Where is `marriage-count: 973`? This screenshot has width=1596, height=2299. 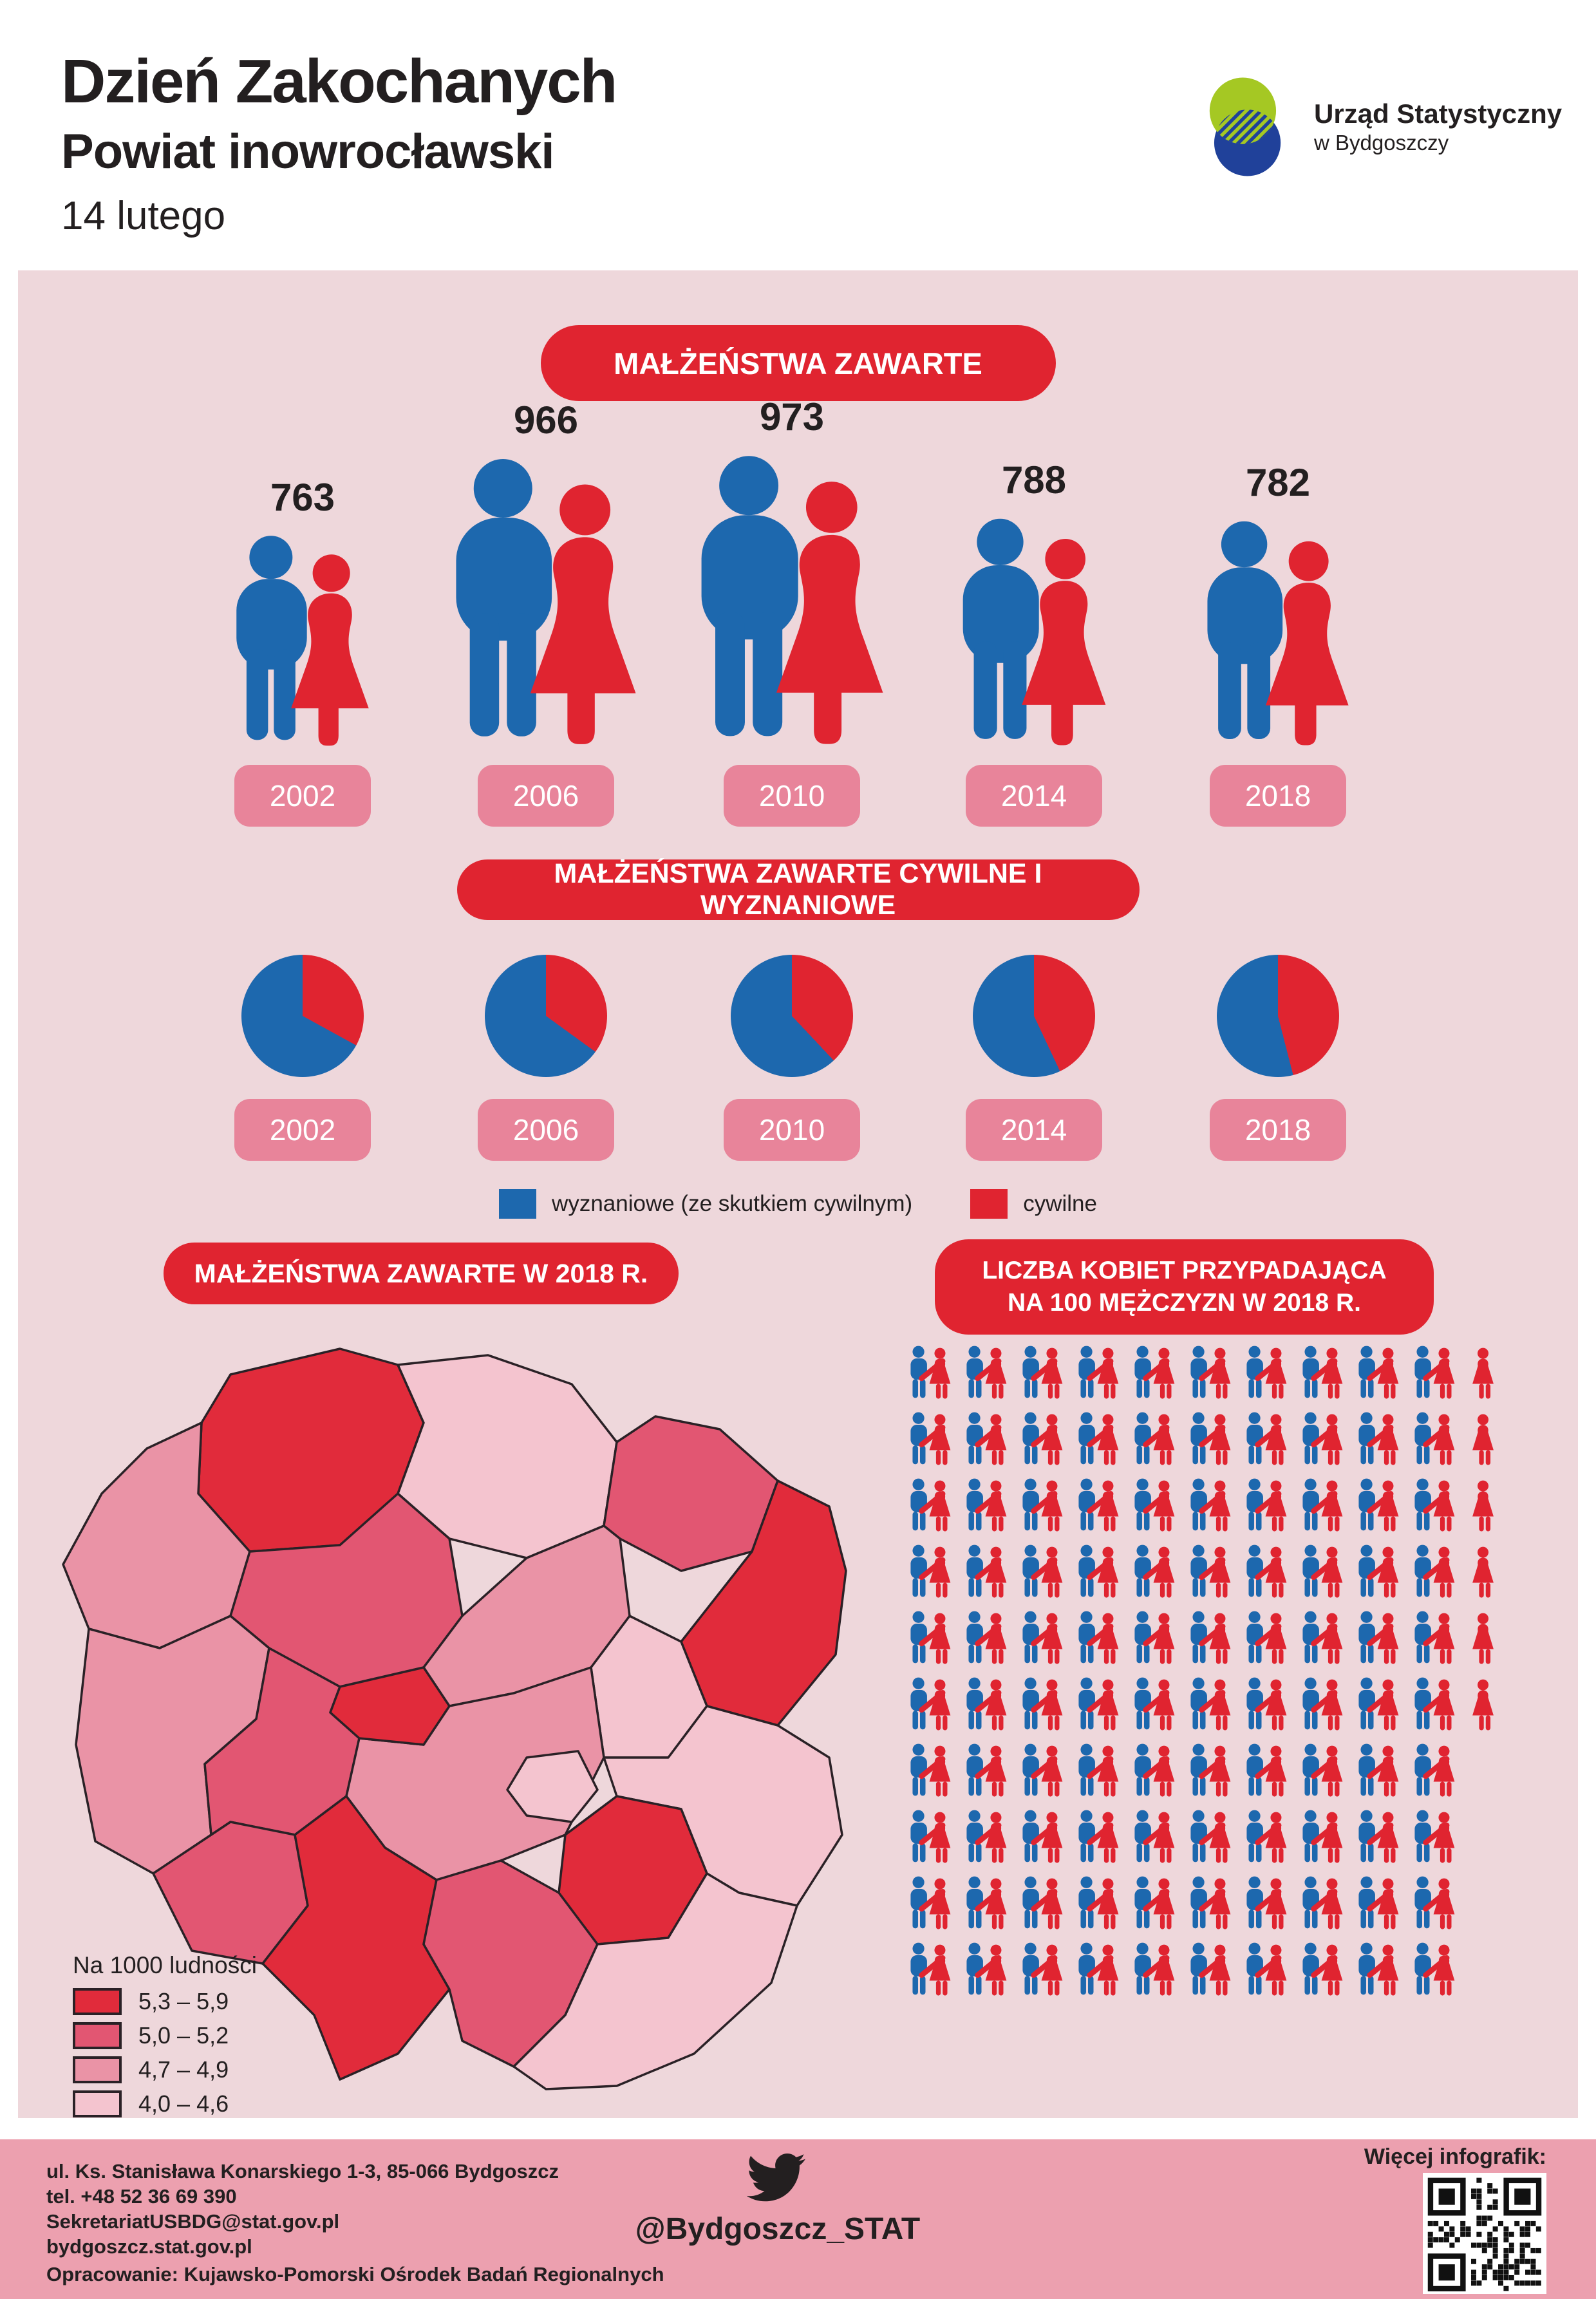
marriage-count: 973 is located at coordinates (792, 416).